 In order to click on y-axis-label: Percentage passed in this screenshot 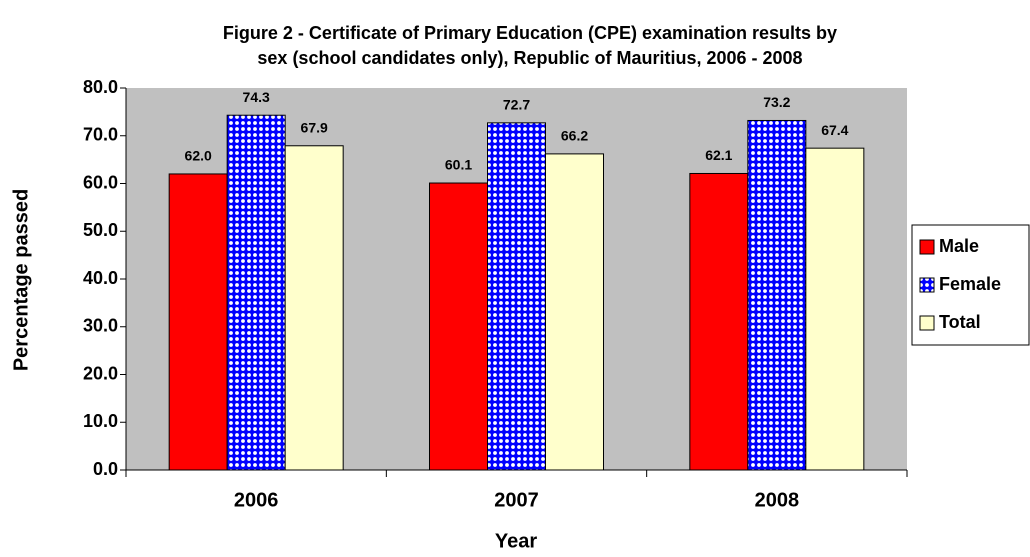, I will do `click(21, 280)`.